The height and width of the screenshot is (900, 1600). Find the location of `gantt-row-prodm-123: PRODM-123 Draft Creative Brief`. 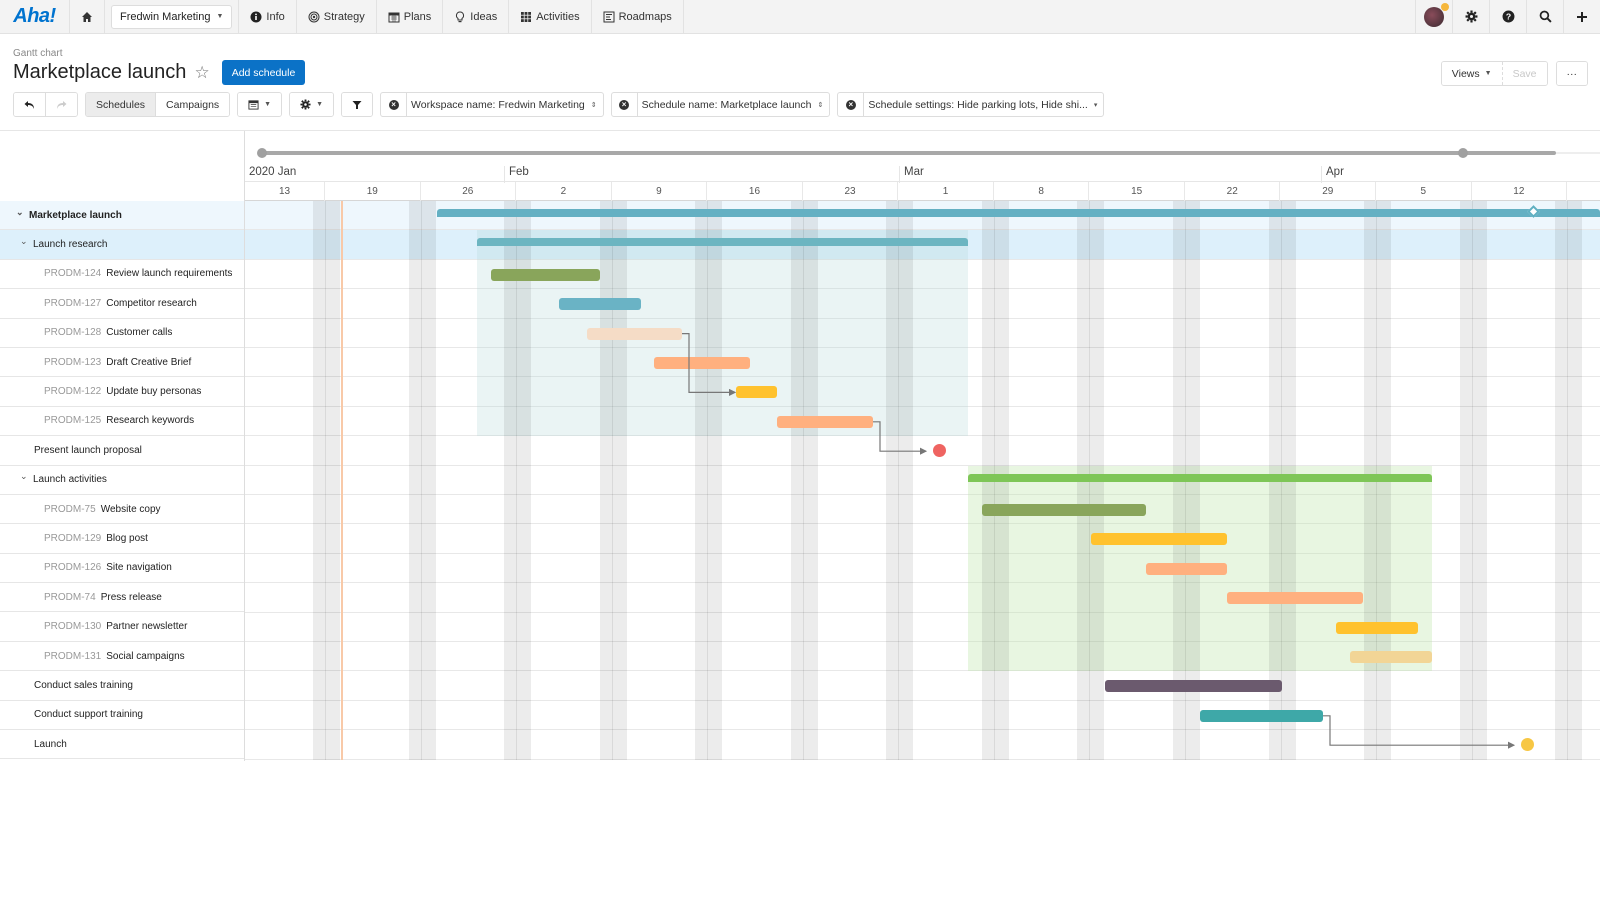

gantt-row-prodm-123: PRODM-123 Draft Creative Brief is located at coordinates (122, 363).